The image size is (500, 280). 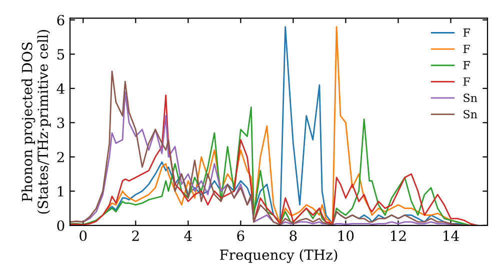 What do you see at coordinates (60, 157) in the screenshot?
I see `y-tick-label: 2` at bounding box center [60, 157].